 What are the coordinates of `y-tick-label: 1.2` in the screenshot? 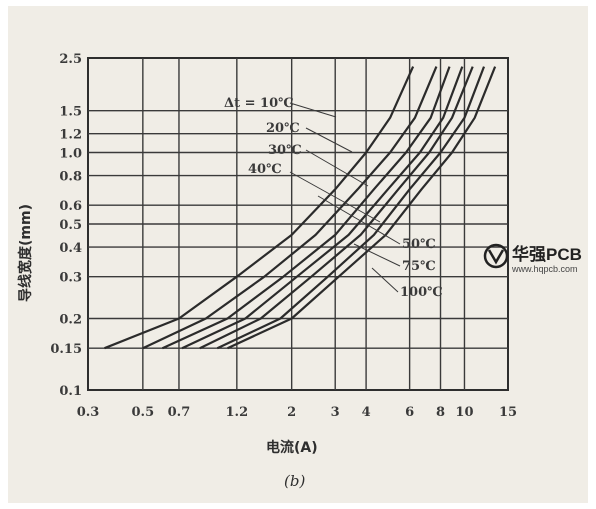 It's located at (70, 135).